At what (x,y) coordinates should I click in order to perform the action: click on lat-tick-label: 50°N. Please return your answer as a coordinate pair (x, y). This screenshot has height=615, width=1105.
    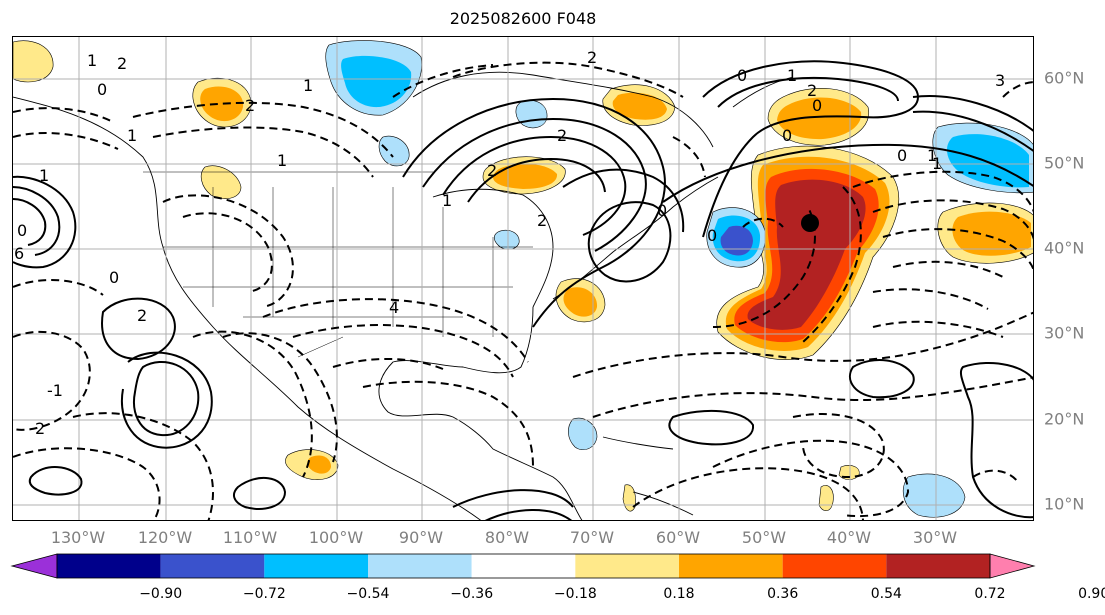
    Looking at the image, I should click on (1064, 163).